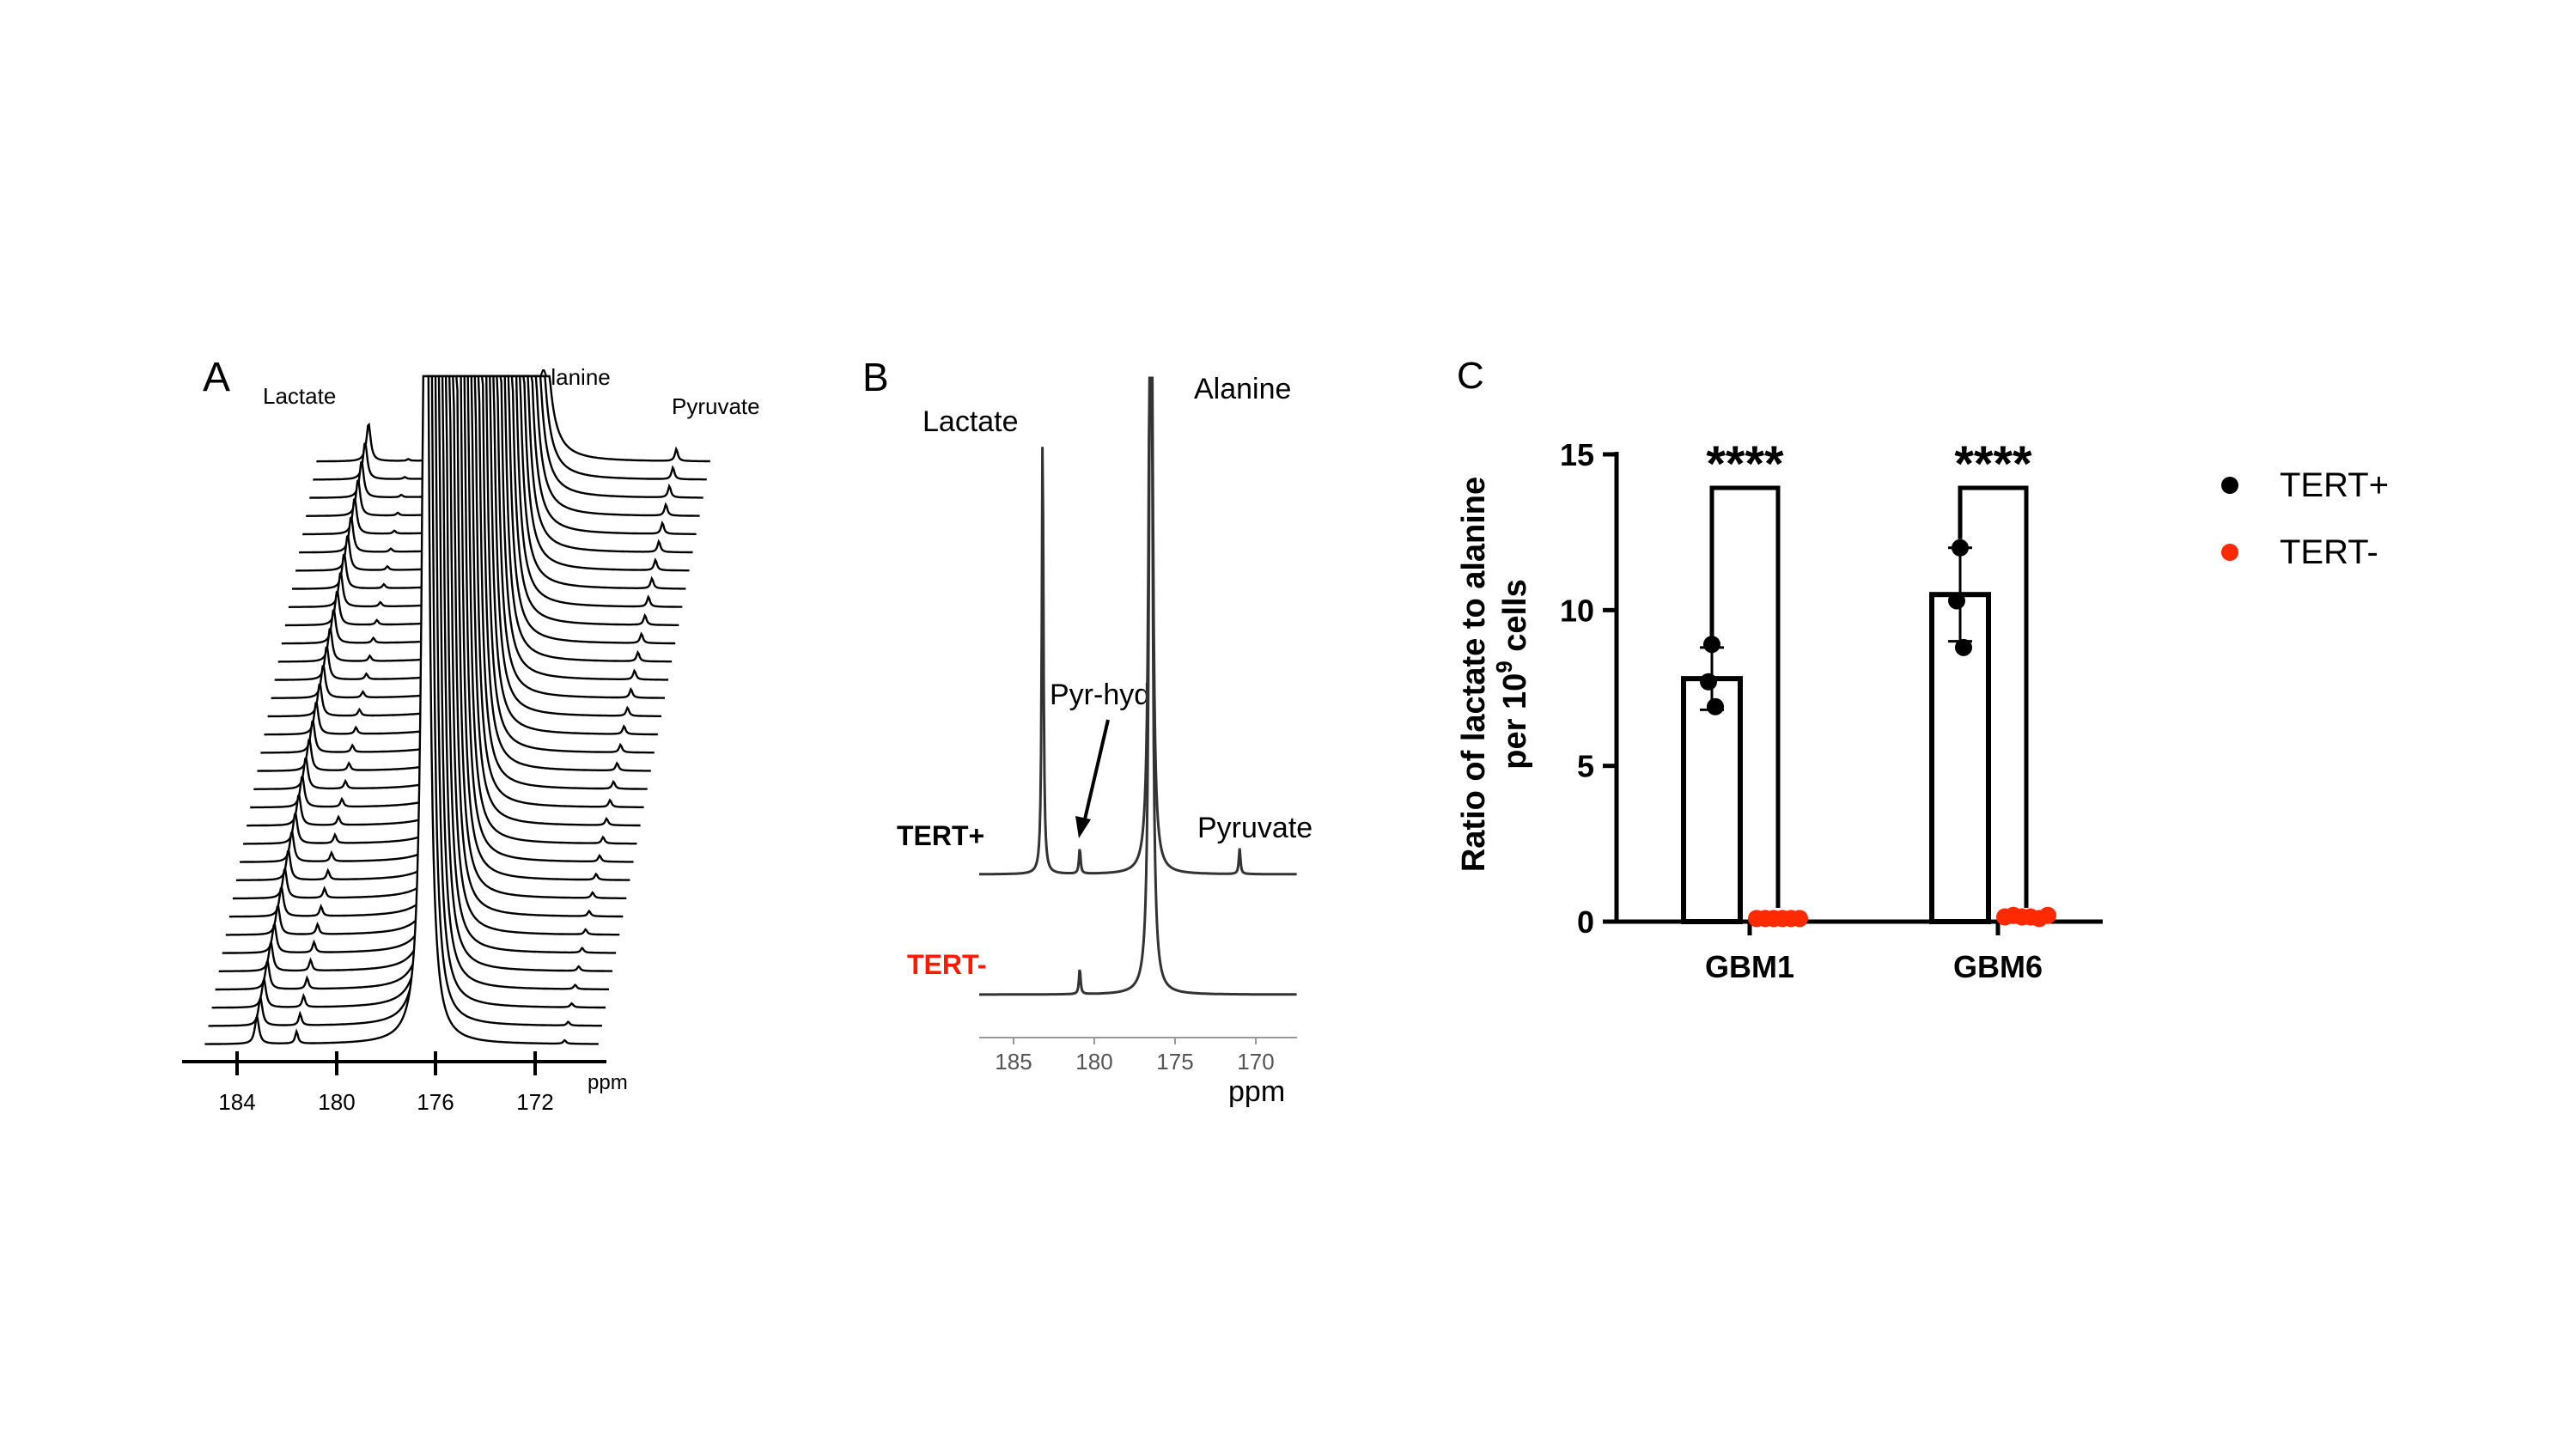 Image resolution: width=2576 pixels, height=1449 pixels. Describe the element at coordinates (1577, 454) in the screenshot. I see `y-tick-label: 15` at that location.